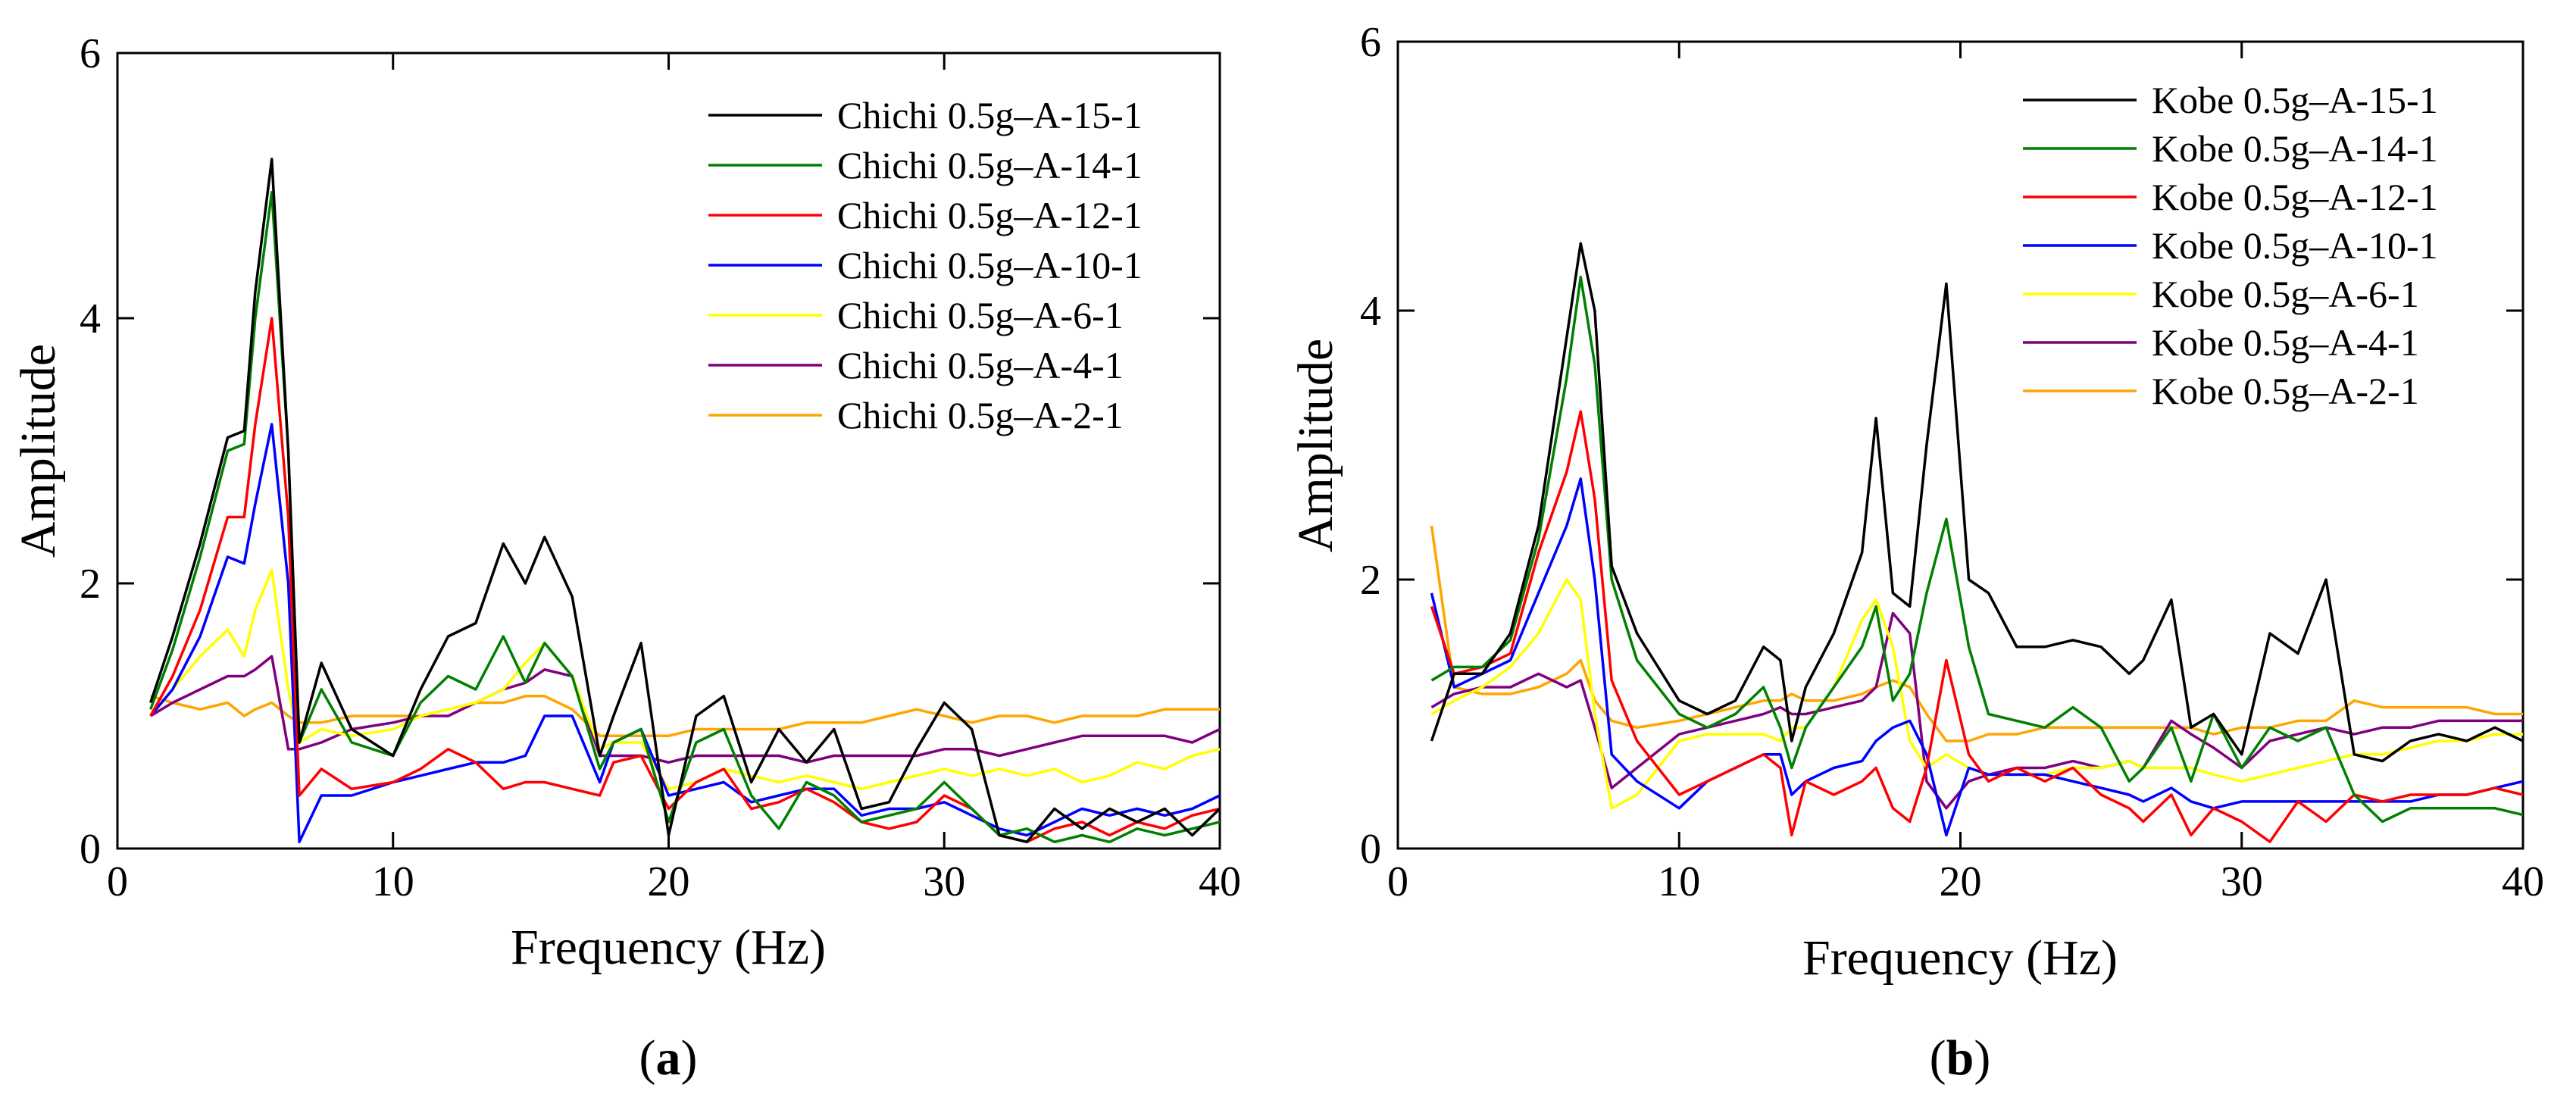  I want to click on y-tick-label-a: 0, so click(90, 849).